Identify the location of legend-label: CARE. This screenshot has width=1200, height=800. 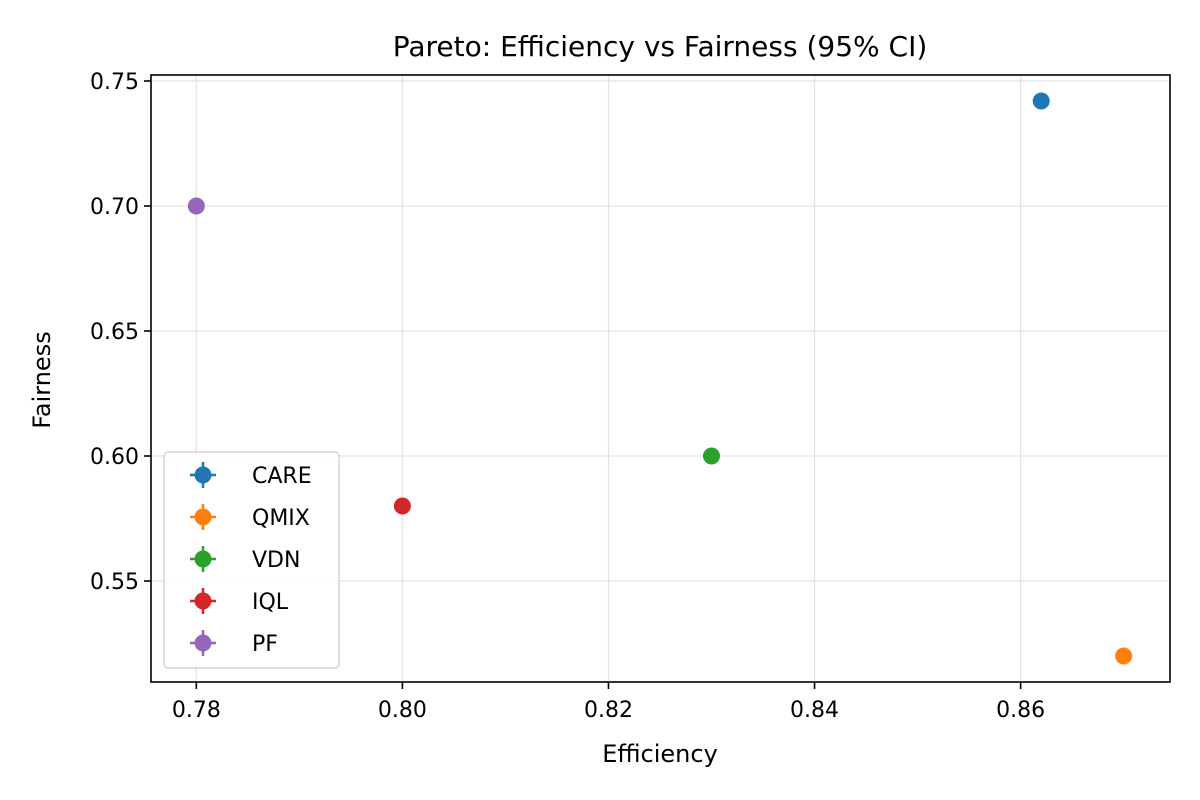
(282, 476).